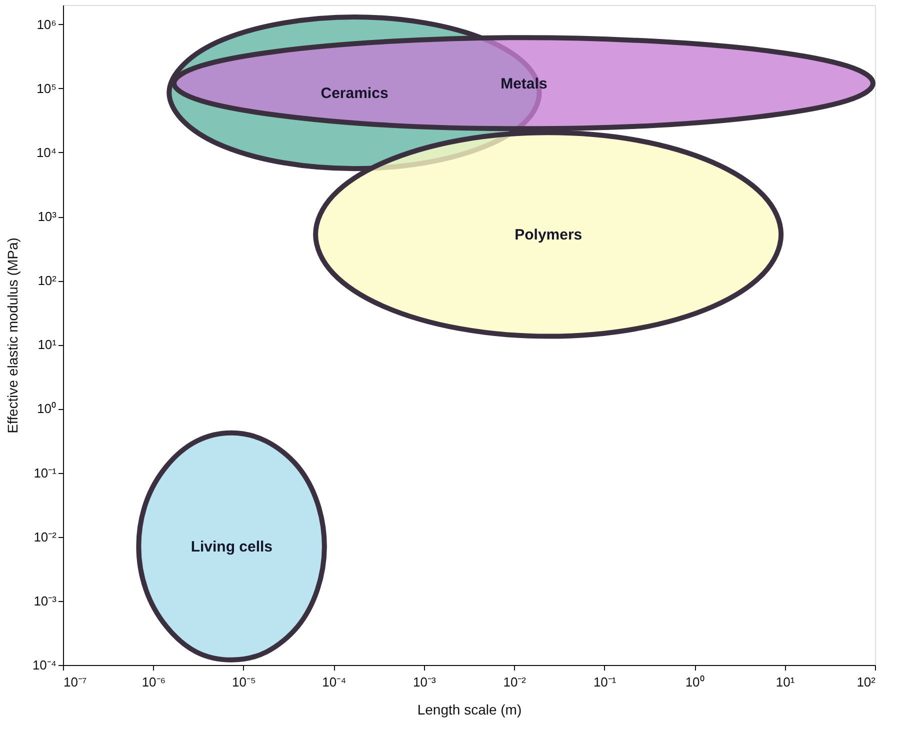  I want to click on y-tick-label: 10⁵, so click(46, 88).